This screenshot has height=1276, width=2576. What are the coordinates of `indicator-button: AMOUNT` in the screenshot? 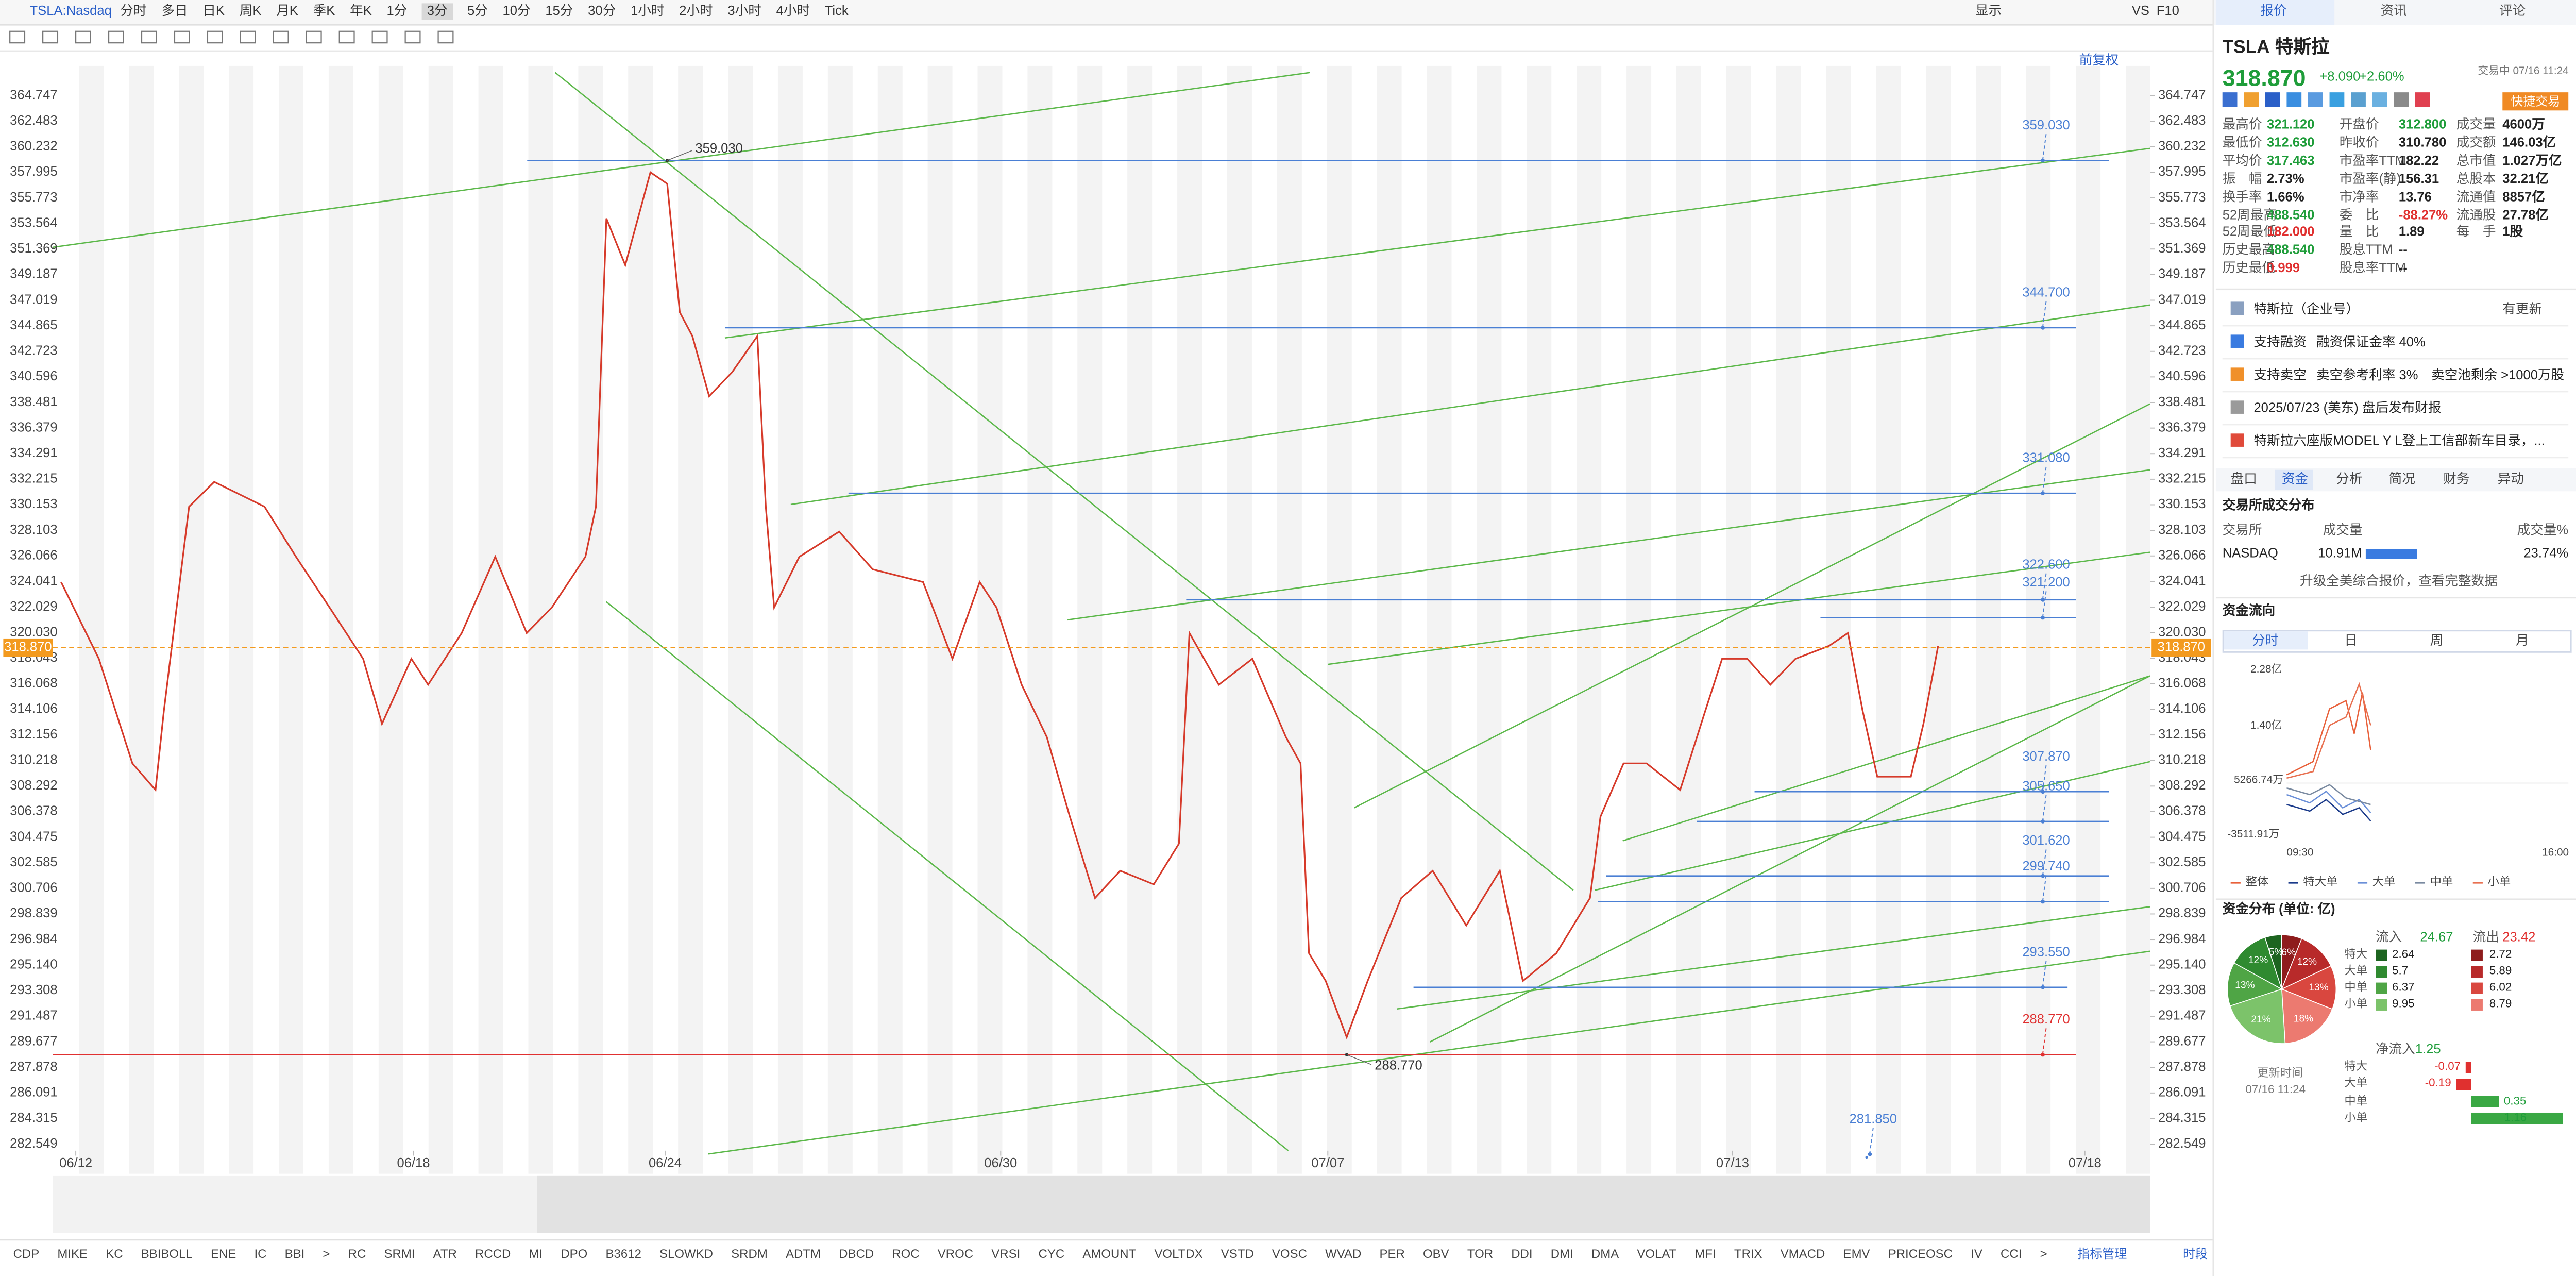 It's located at (1109, 1254).